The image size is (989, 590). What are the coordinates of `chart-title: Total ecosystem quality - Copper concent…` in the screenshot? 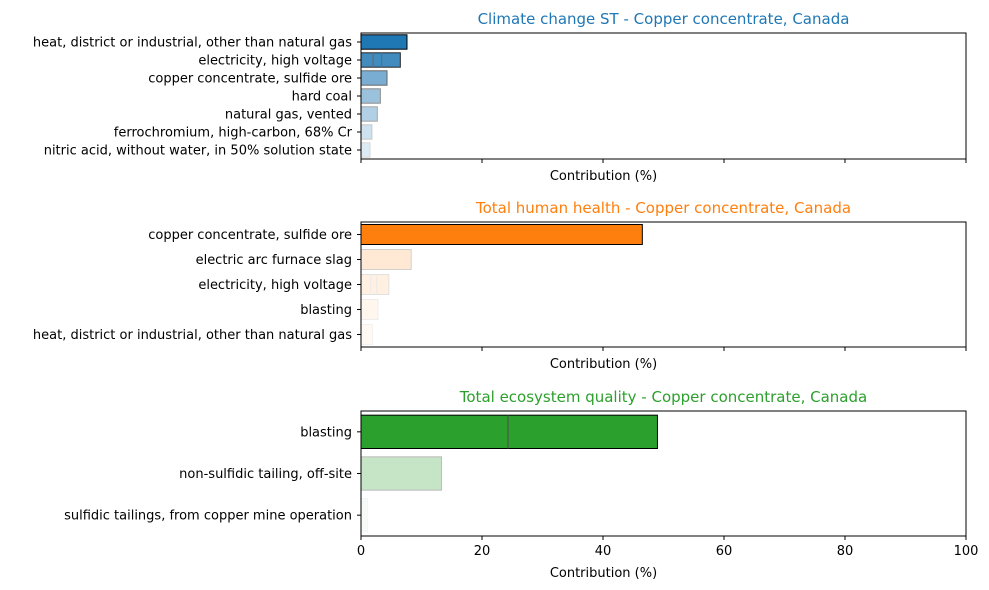 It's located at (663, 397).